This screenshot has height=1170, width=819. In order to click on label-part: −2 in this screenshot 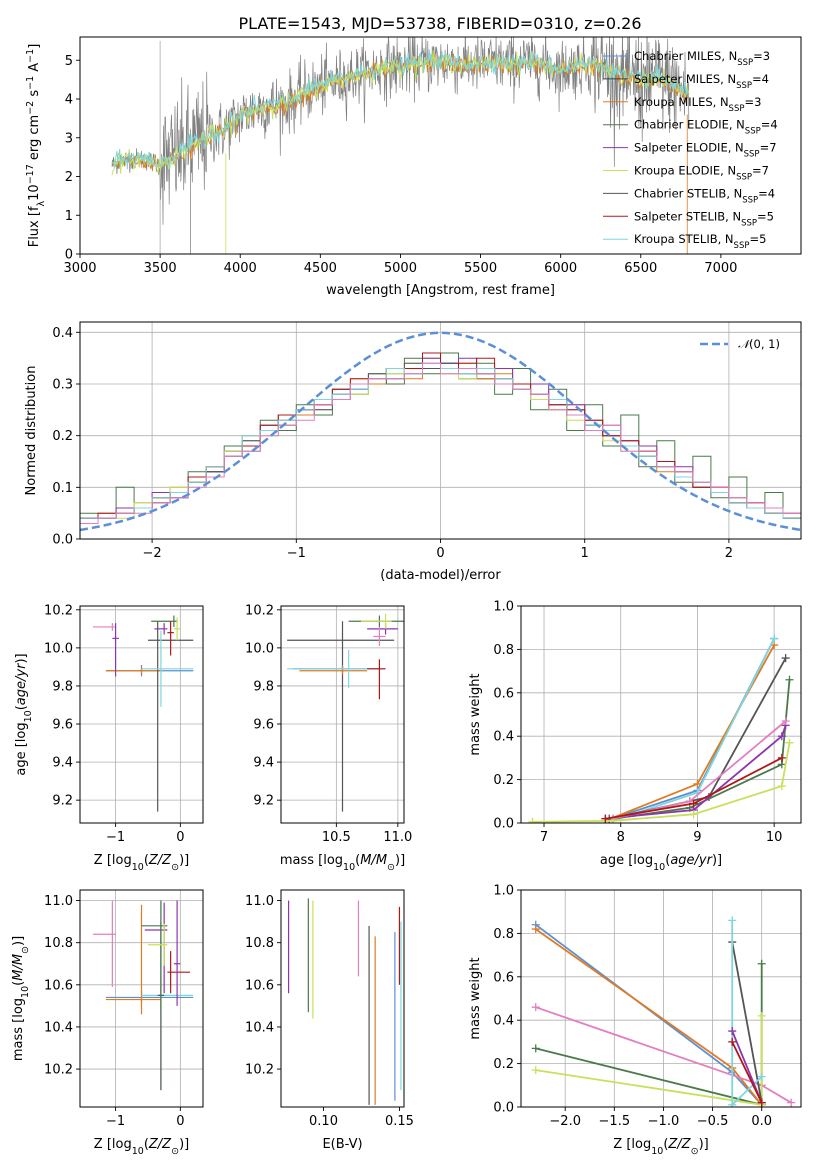, I will do `click(30, 108)`.